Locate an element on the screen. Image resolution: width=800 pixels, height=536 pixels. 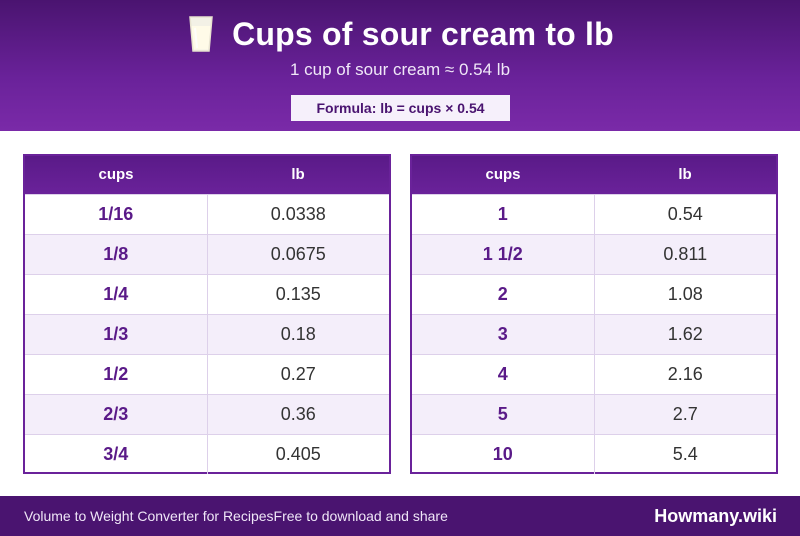
cups-cell: 1/8 is located at coordinates (116, 254).